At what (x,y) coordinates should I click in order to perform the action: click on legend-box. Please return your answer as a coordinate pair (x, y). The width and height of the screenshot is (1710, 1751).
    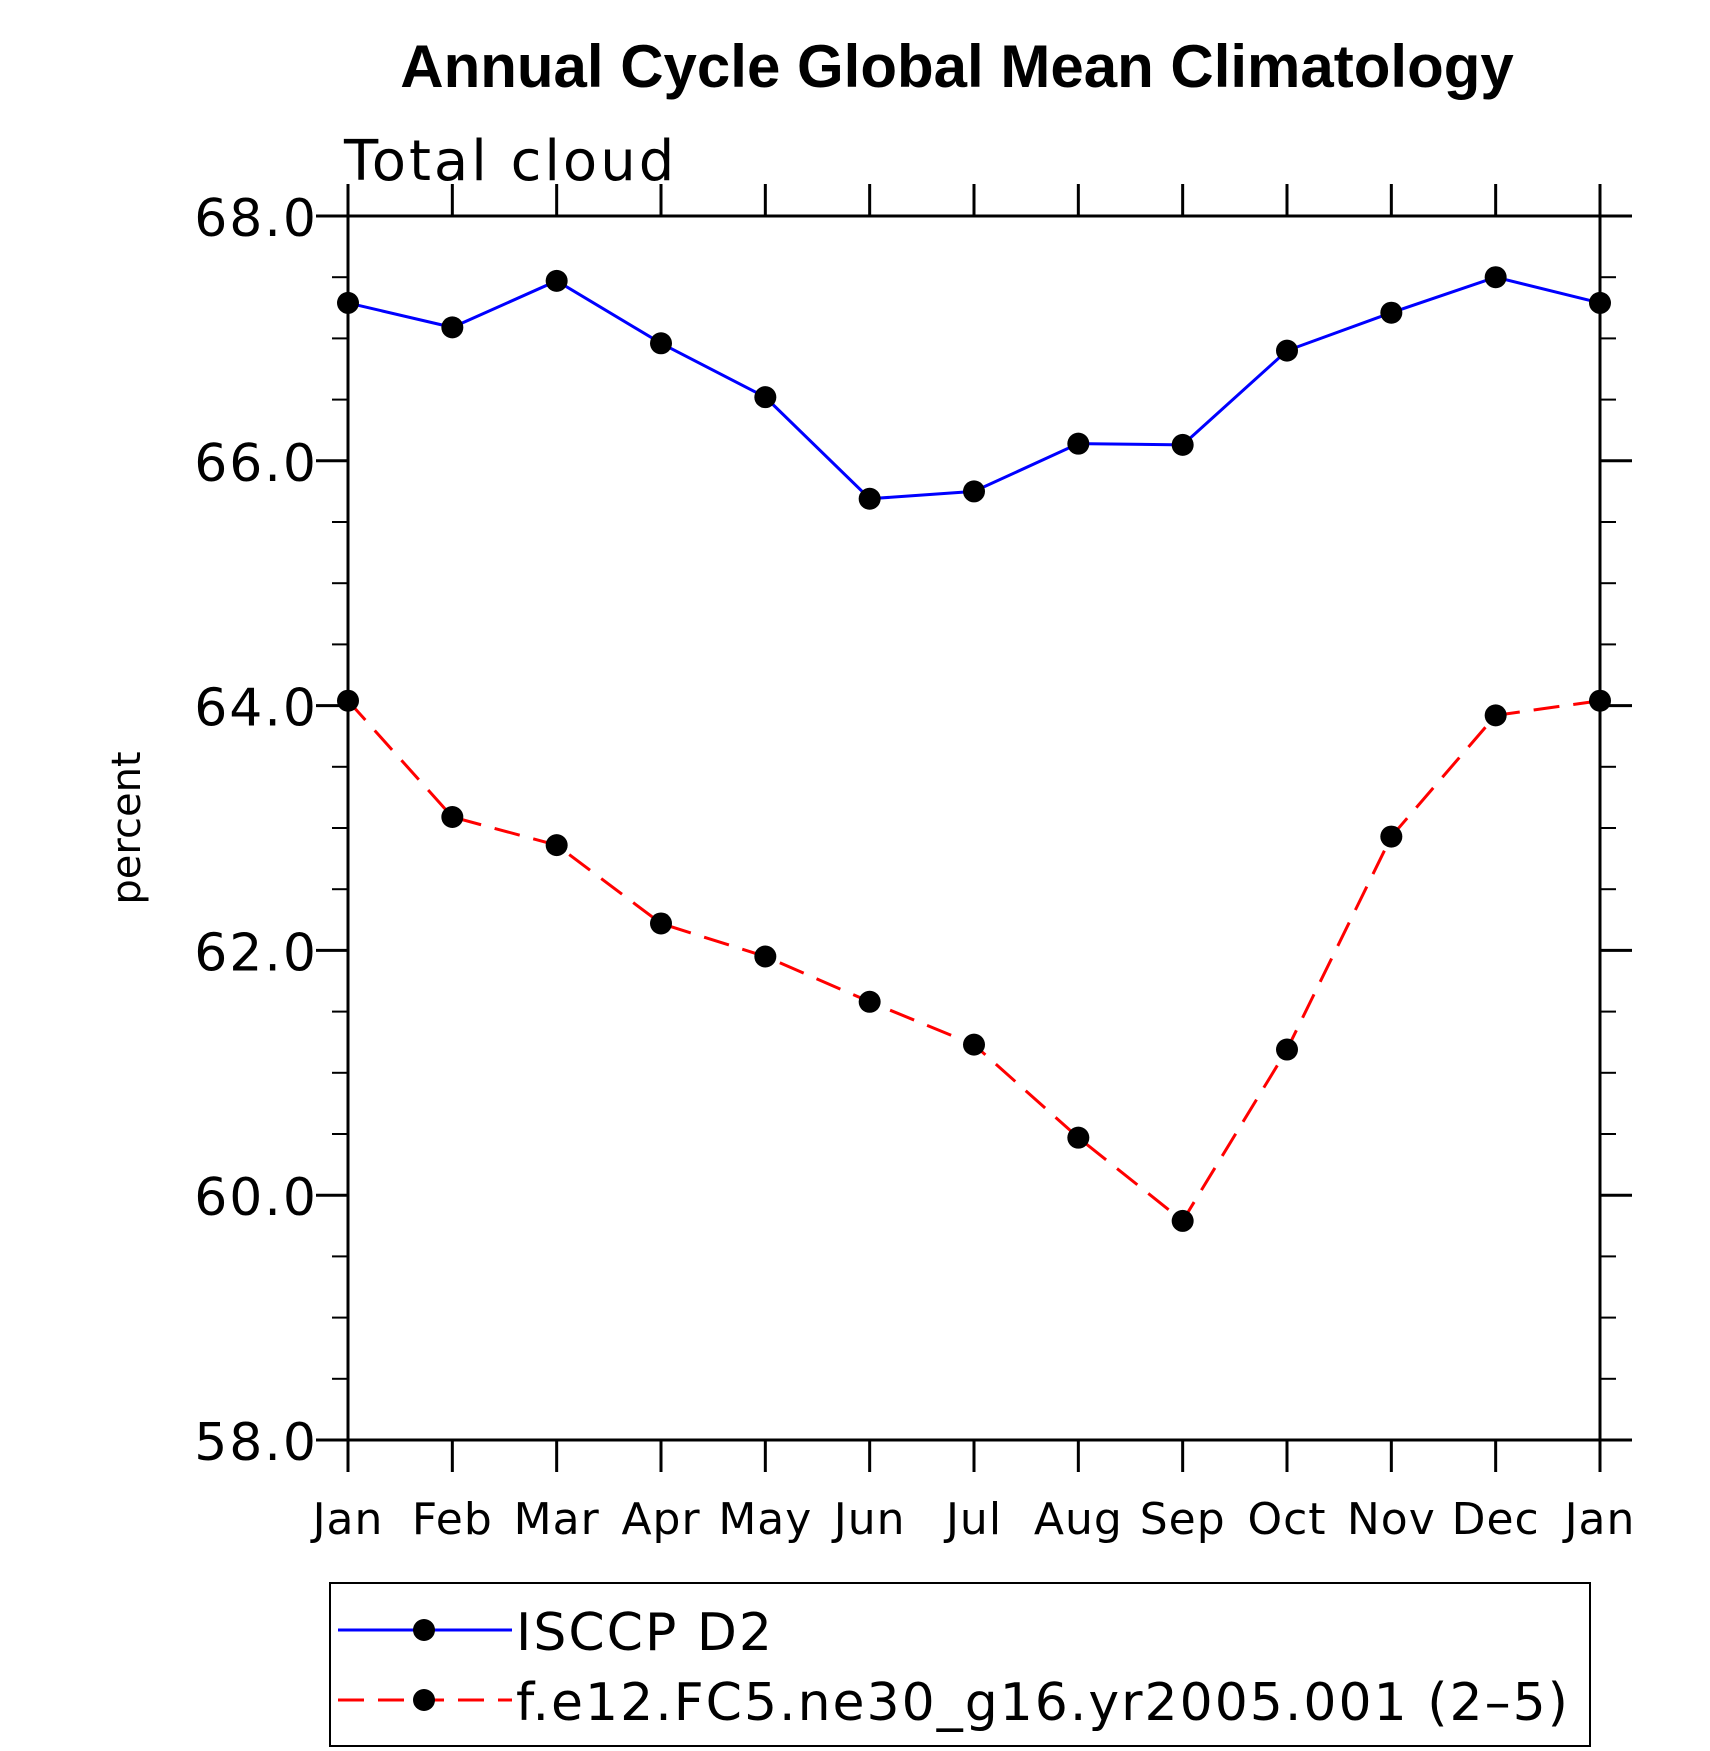
    Looking at the image, I should click on (960, 1664).